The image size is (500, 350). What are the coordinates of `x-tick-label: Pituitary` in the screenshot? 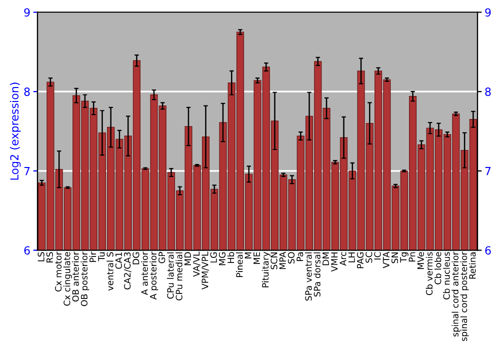 It's located at (266, 270).